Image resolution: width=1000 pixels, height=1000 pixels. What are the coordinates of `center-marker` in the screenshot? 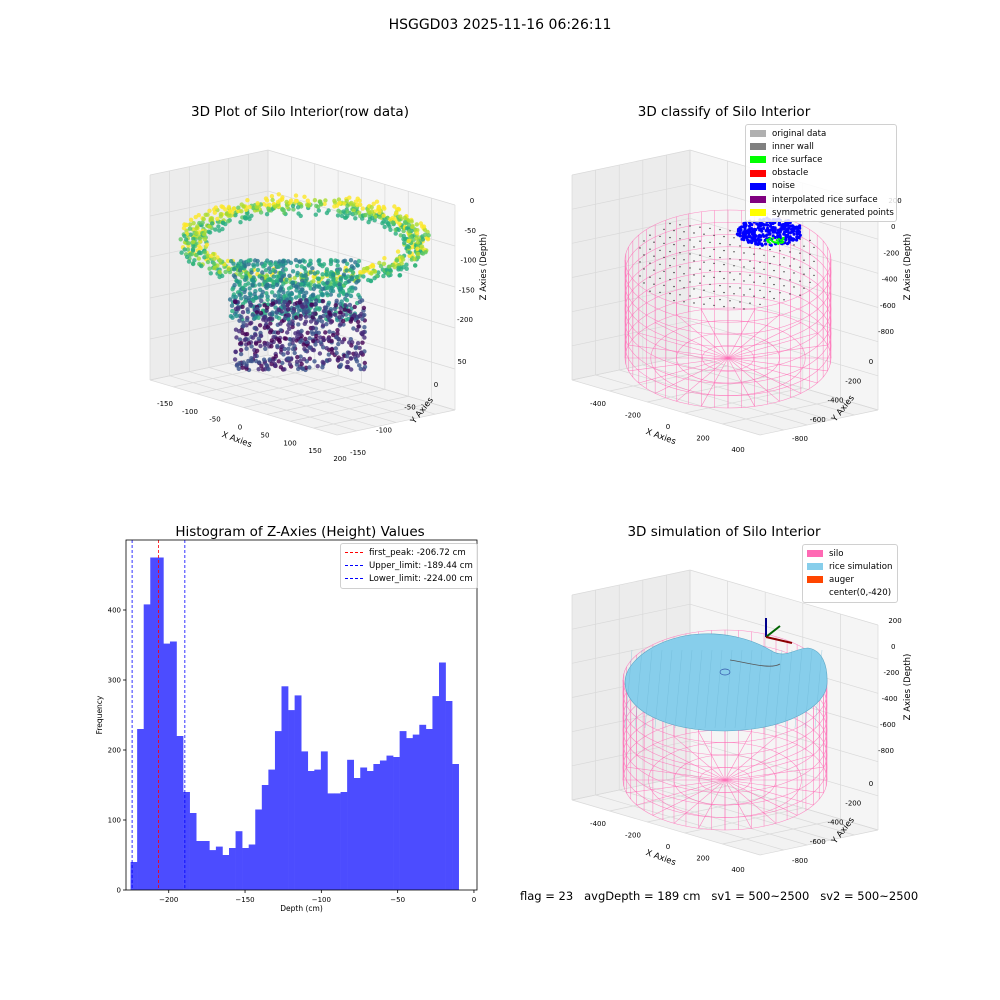 It's located at (725, 672).